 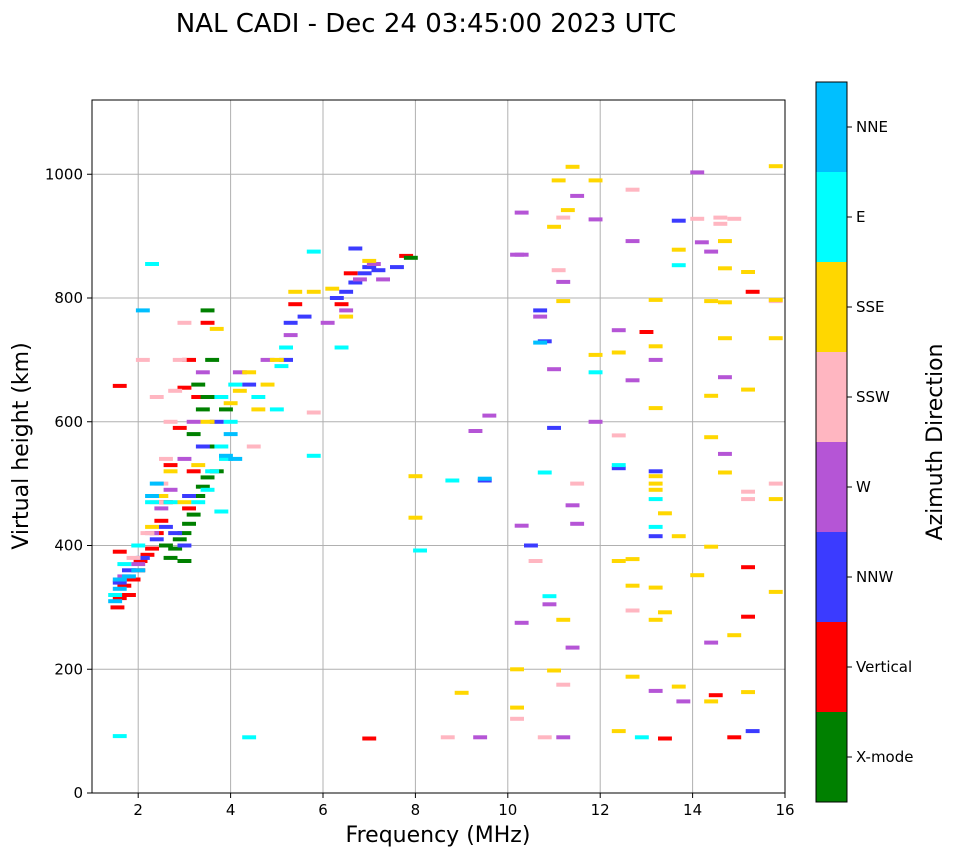 What do you see at coordinates (21, 445) in the screenshot?
I see `y-axis-label: Virtual height (km)` at bounding box center [21, 445].